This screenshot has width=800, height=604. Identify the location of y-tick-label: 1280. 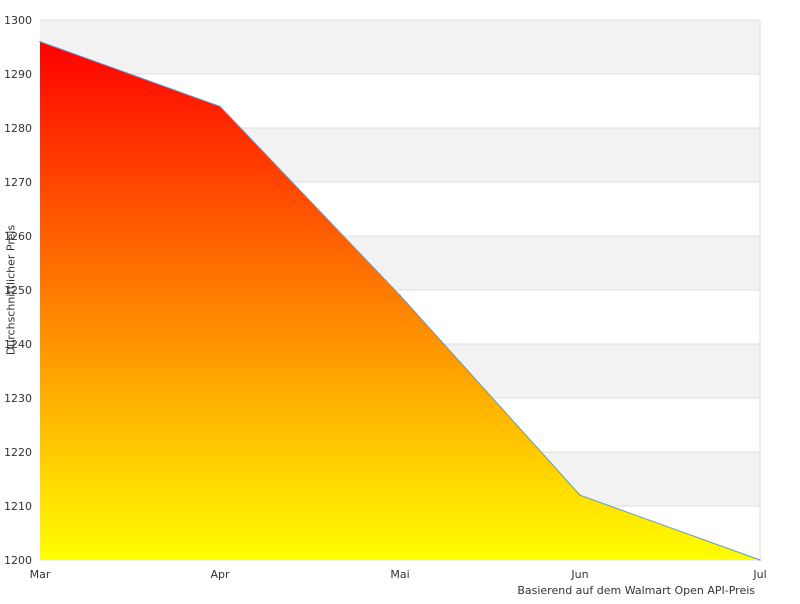
(18, 128).